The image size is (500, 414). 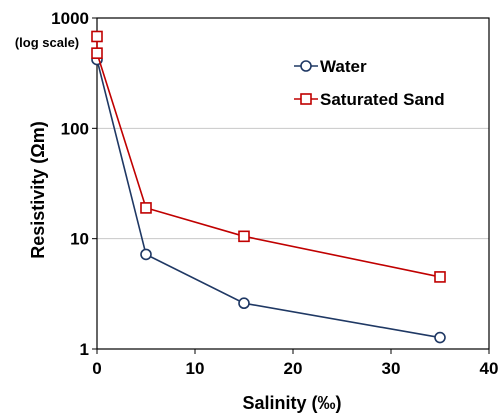 I want to click on y-tick-label: 1000, so click(x=70, y=18).